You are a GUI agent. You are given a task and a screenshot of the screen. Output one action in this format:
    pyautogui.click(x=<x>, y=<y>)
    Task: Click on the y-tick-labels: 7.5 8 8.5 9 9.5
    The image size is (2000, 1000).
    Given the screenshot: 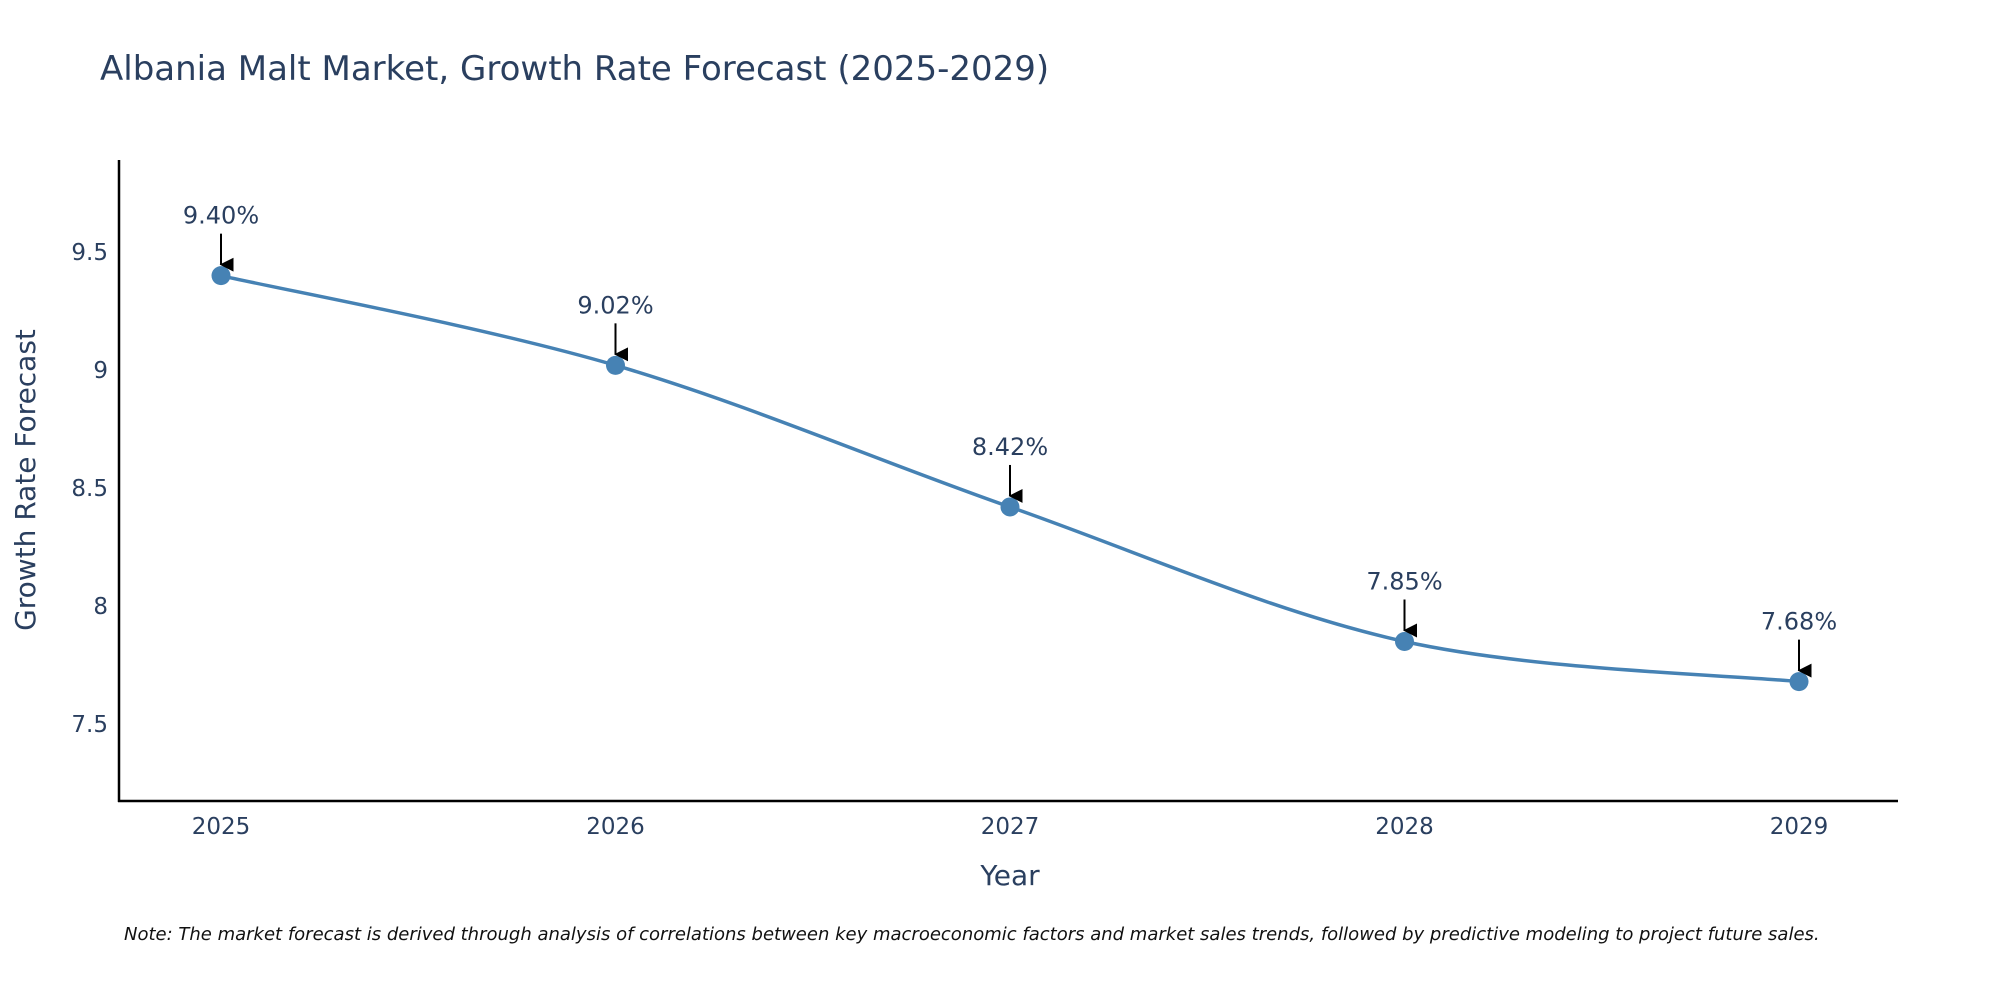 What is the action you would take?
    pyautogui.click(x=89, y=489)
    